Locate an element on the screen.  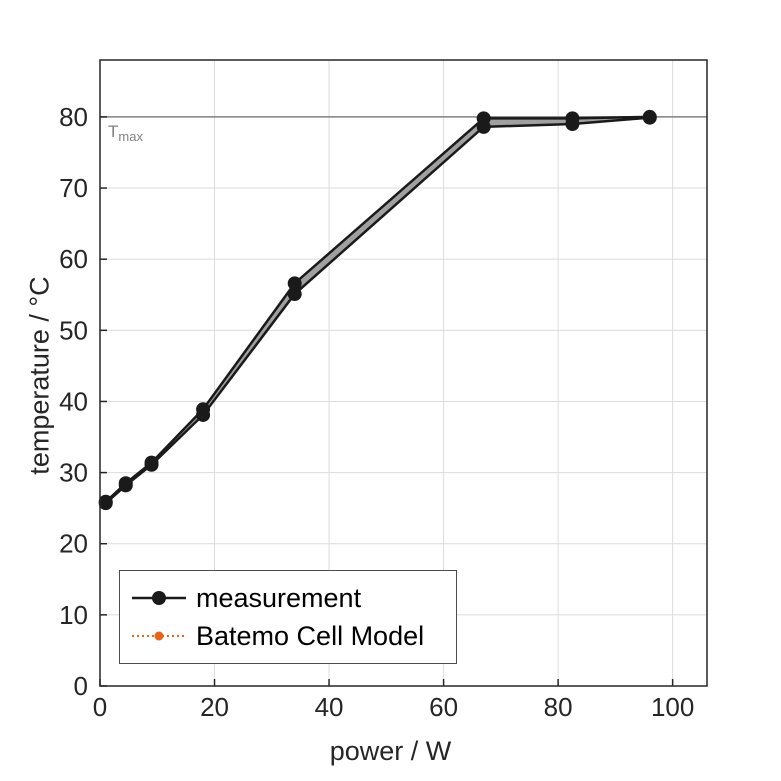
y-tick-label: 40 is located at coordinates (73, 401).